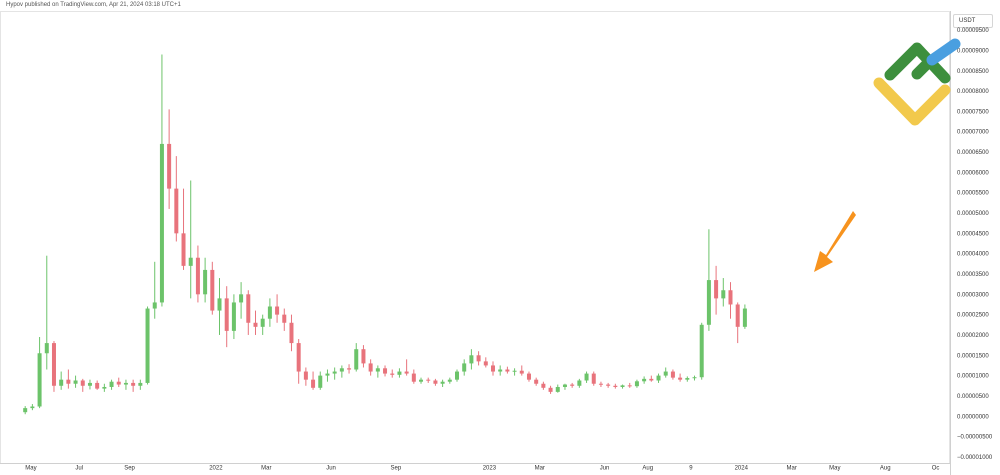  What do you see at coordinates (973, 417) in the screenshot?
I see `price-tick-label: 0.00000000` at bounding box center [973, 417].